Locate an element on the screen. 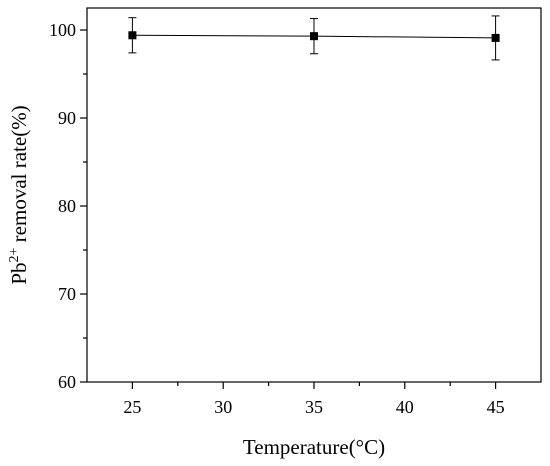 The width and height of the screenshot is (550, 466). x-tick-label: 40 is located at coordinates (405, 407).